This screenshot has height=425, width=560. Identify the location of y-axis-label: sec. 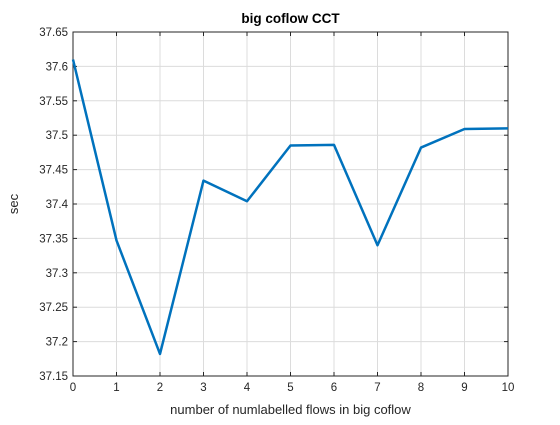
(13, 203).